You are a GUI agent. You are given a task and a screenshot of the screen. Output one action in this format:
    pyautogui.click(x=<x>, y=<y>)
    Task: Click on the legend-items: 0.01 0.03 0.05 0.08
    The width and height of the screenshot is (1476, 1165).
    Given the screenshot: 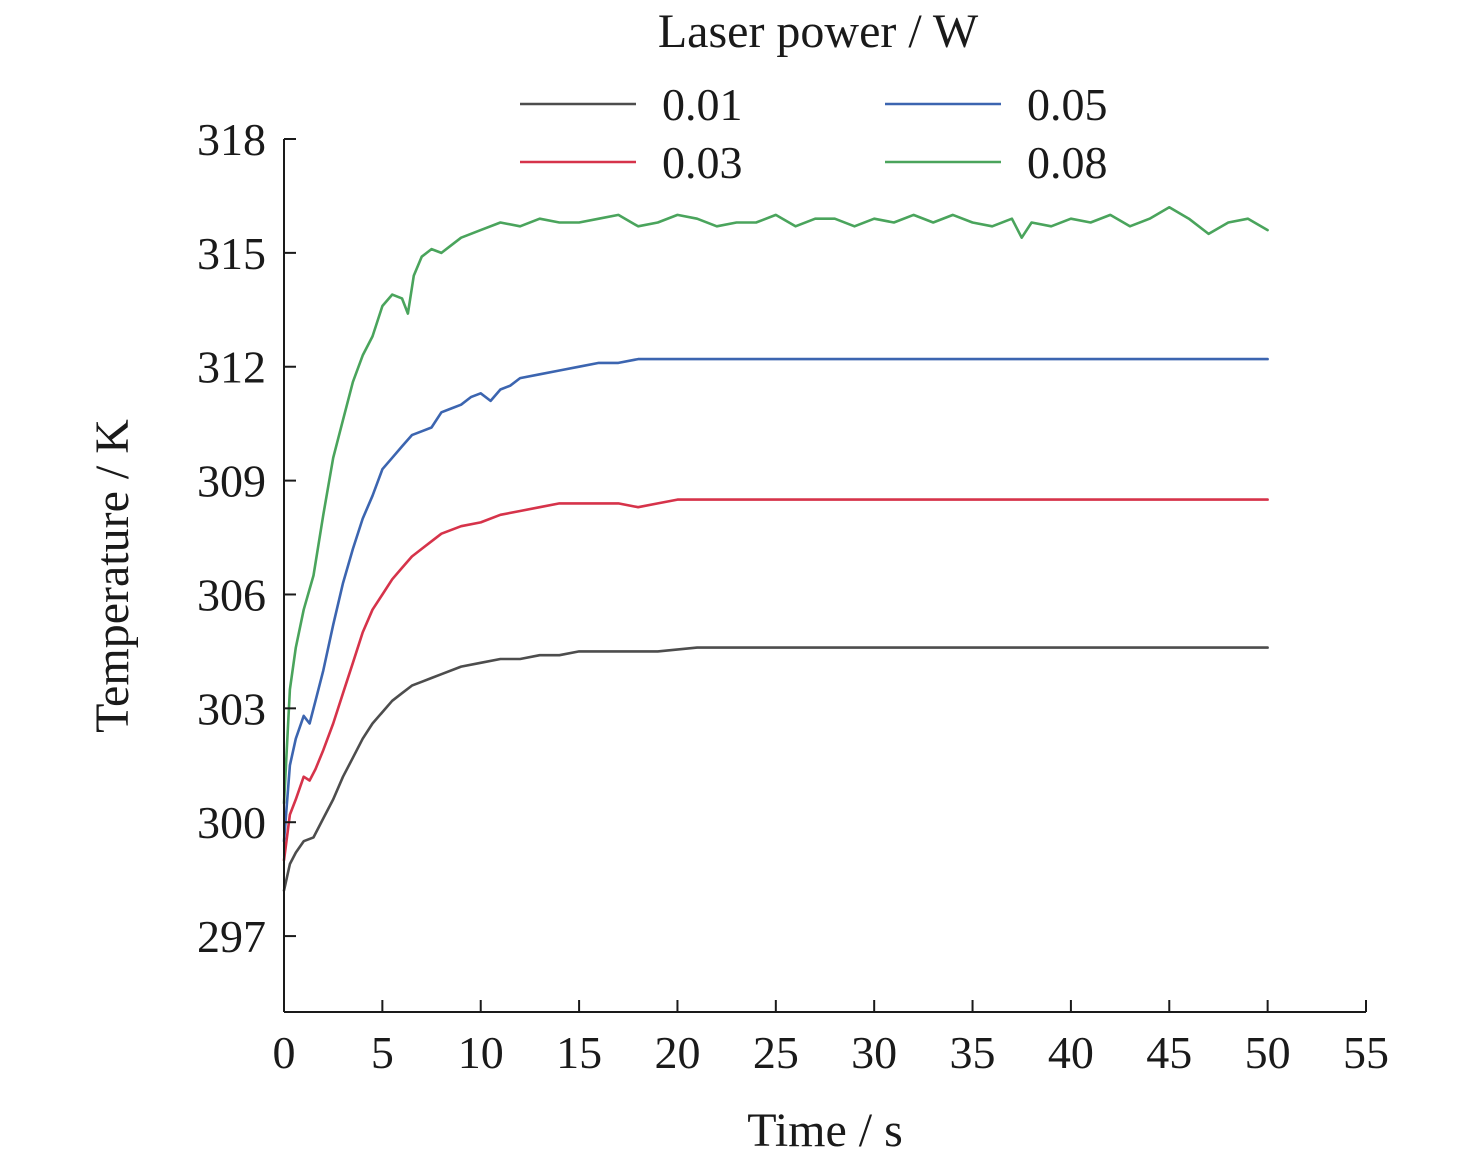 What is the action you would take?
    pyautogui.click(x=814, y=133)
    